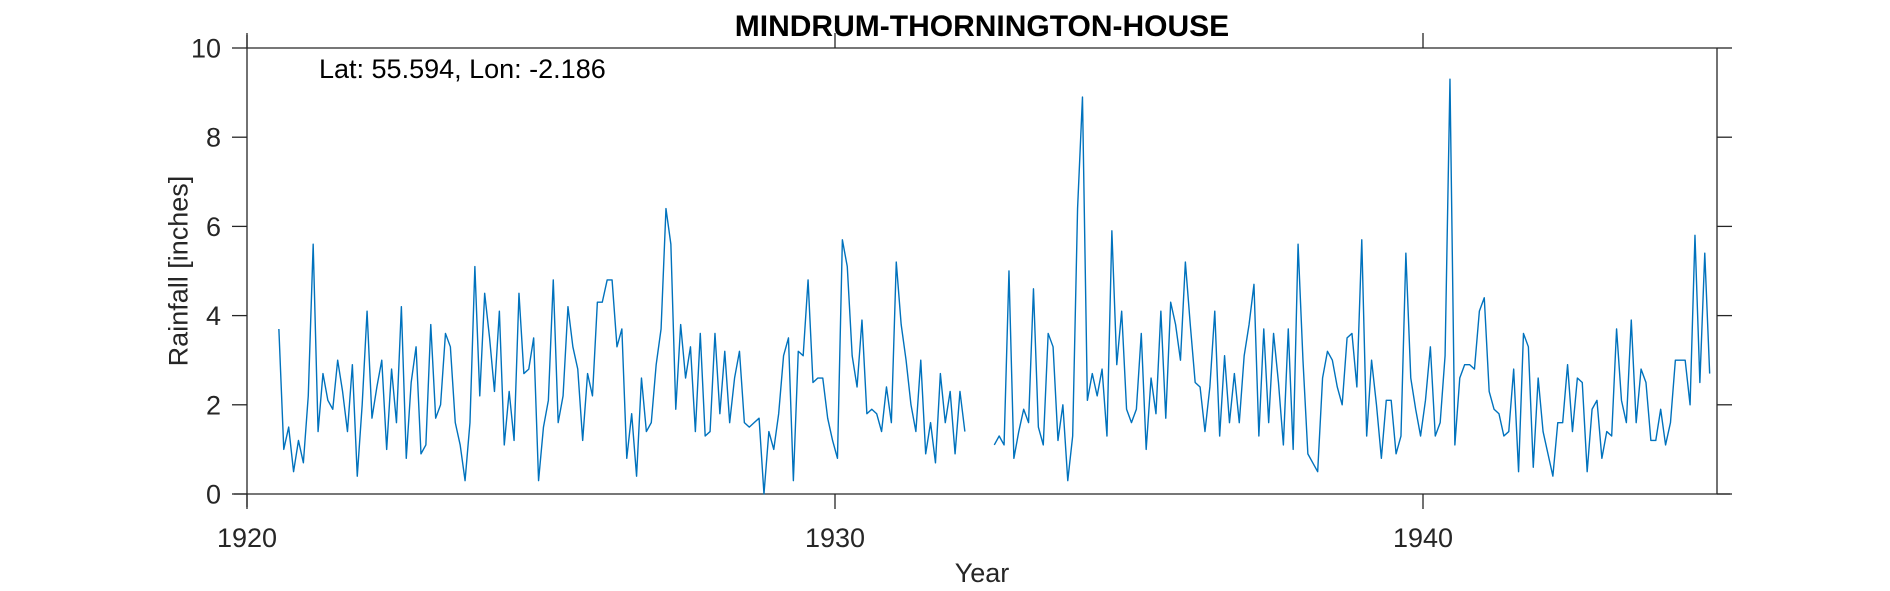  I want to click on chart-title: MINDRUM-THORNINGTON-HOUSE, so click(982, 26).